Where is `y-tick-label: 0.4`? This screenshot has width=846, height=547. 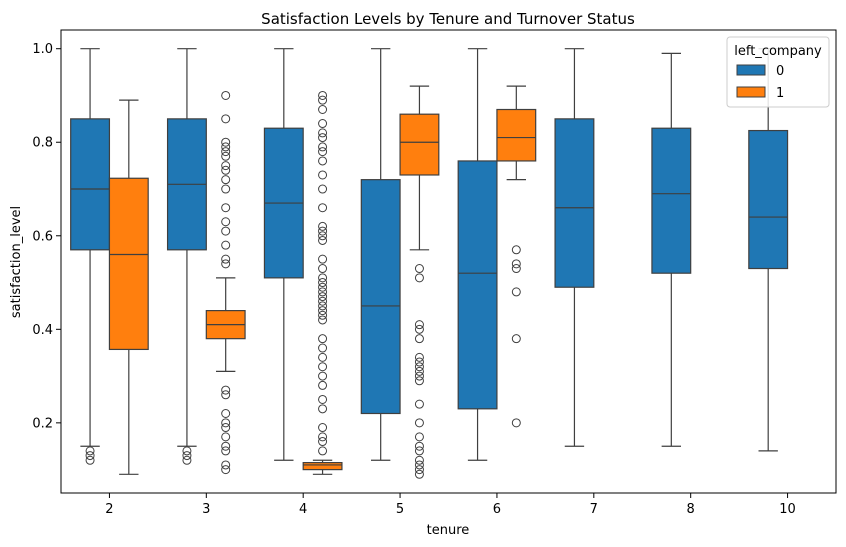 y-tick-label: 0.4 is located at coordinates (42, 330).